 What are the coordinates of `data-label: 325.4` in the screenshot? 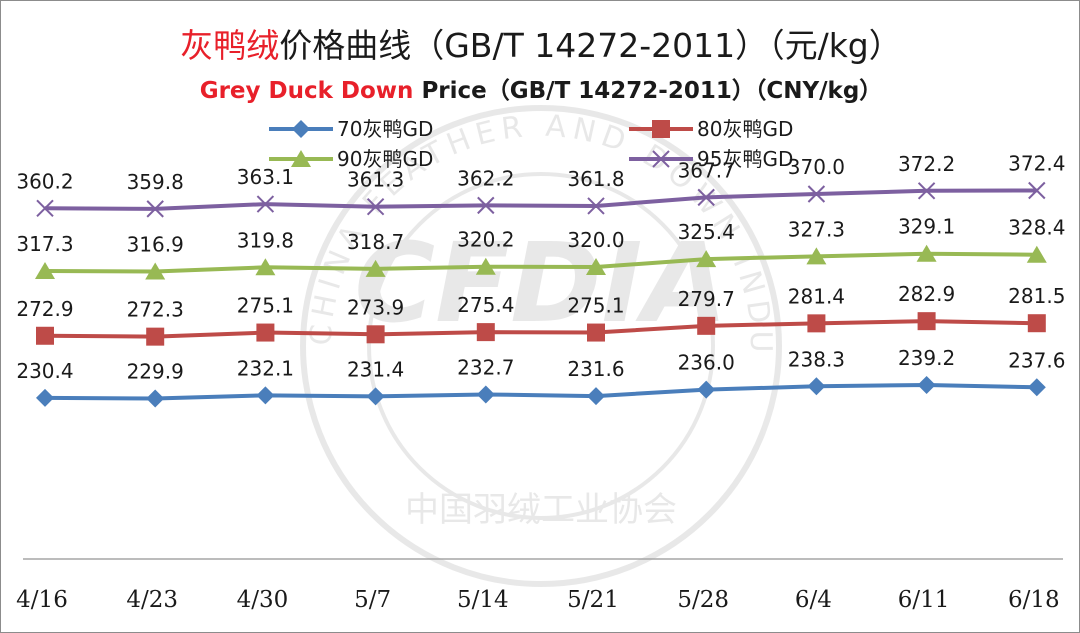 It's located at (706, 232).